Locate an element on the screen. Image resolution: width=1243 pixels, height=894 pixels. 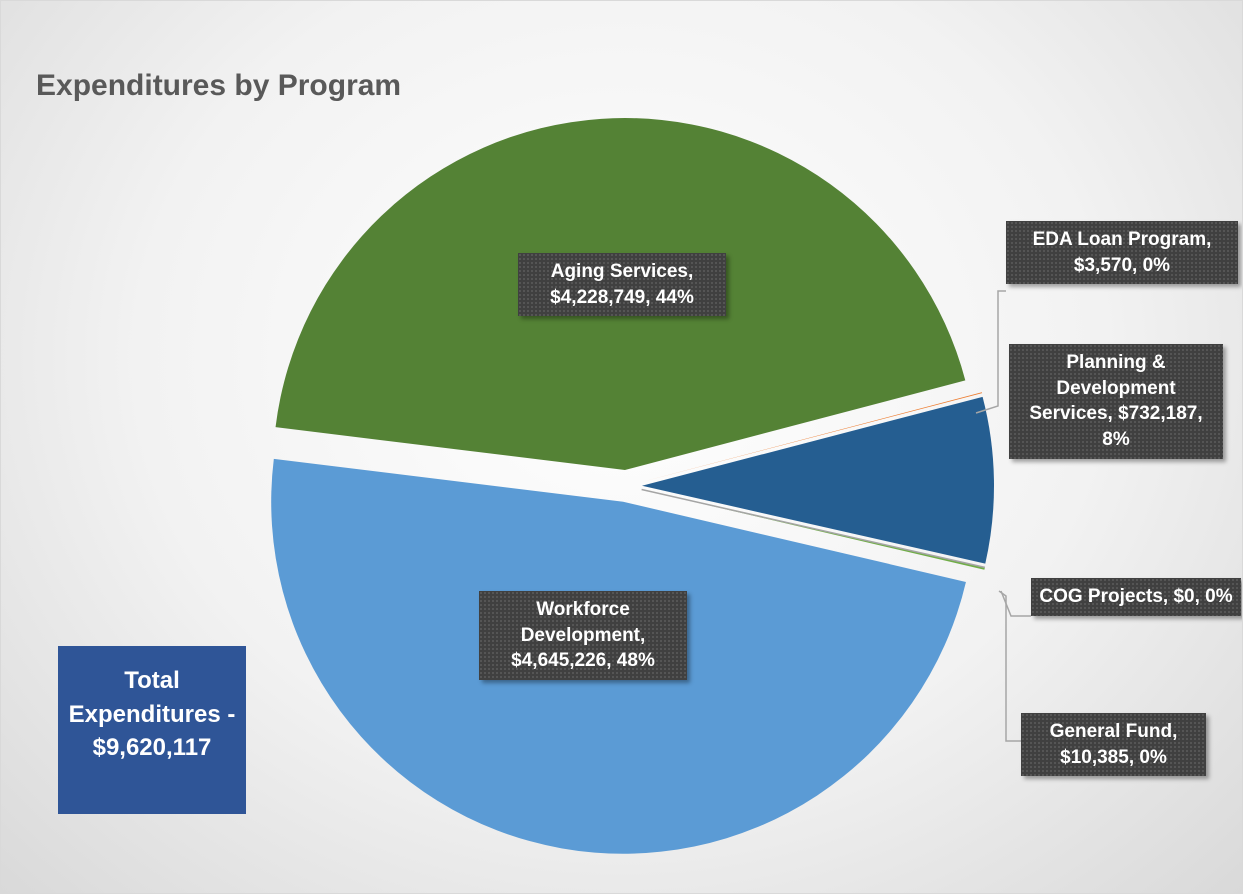
leader-lines is located at coordinates (1003, 516).